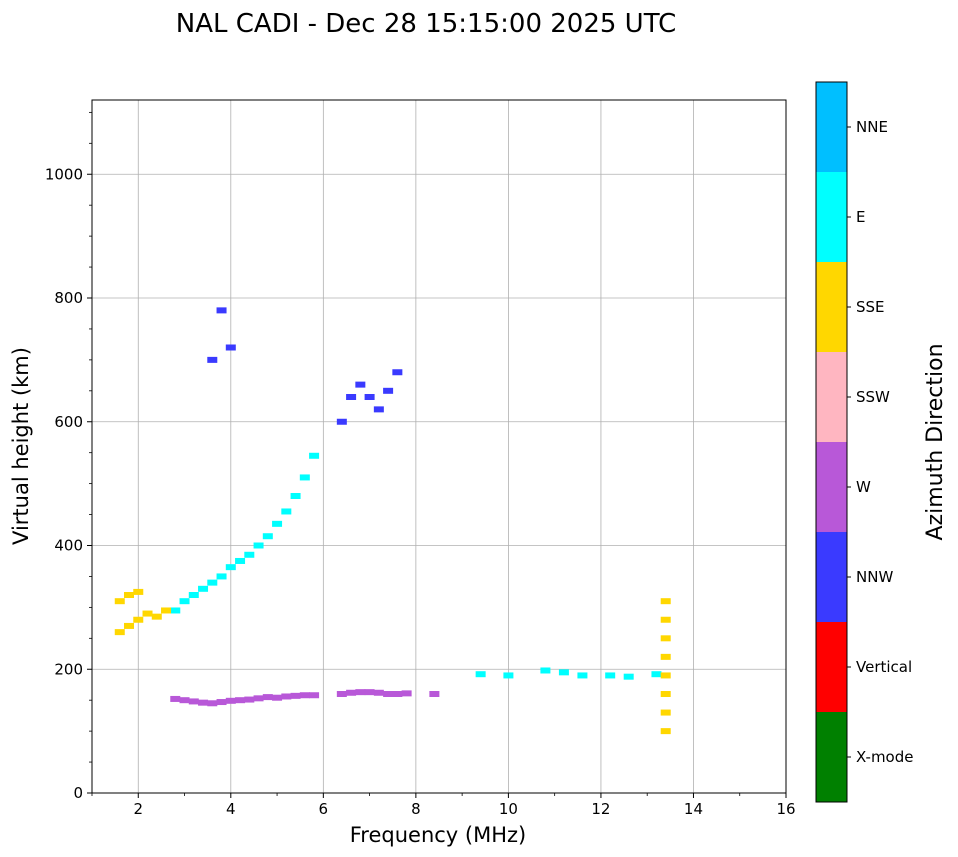 The width and height of the screenshot is (958, 857). I want to click on x-tick-label: 6, so click(324, 809).